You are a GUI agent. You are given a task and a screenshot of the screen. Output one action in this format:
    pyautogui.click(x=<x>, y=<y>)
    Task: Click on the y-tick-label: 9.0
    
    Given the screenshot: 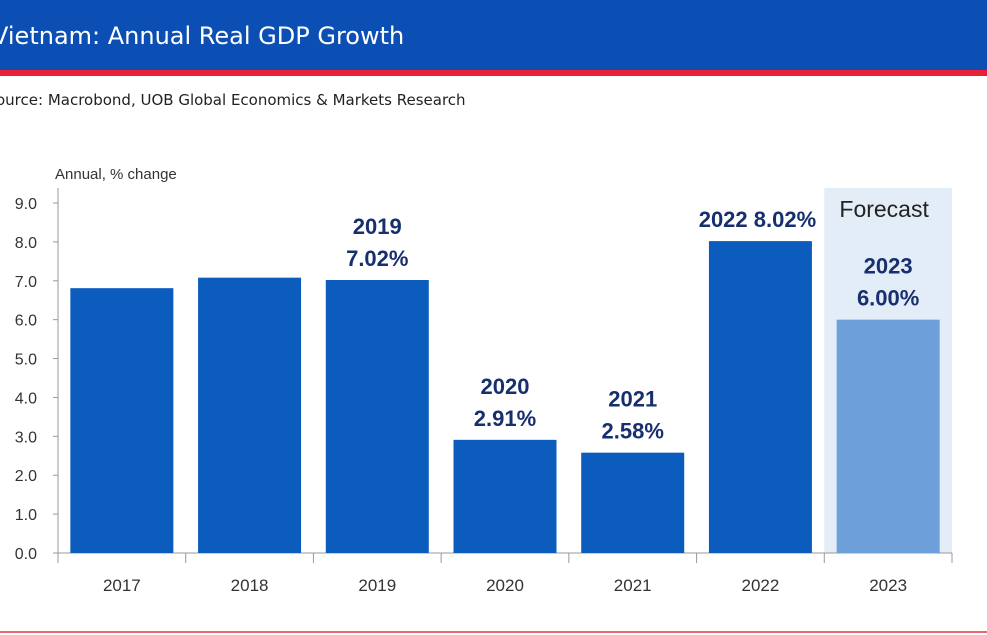 What is the action you would take?
    pyautogui.click(x=26, y=204)
    